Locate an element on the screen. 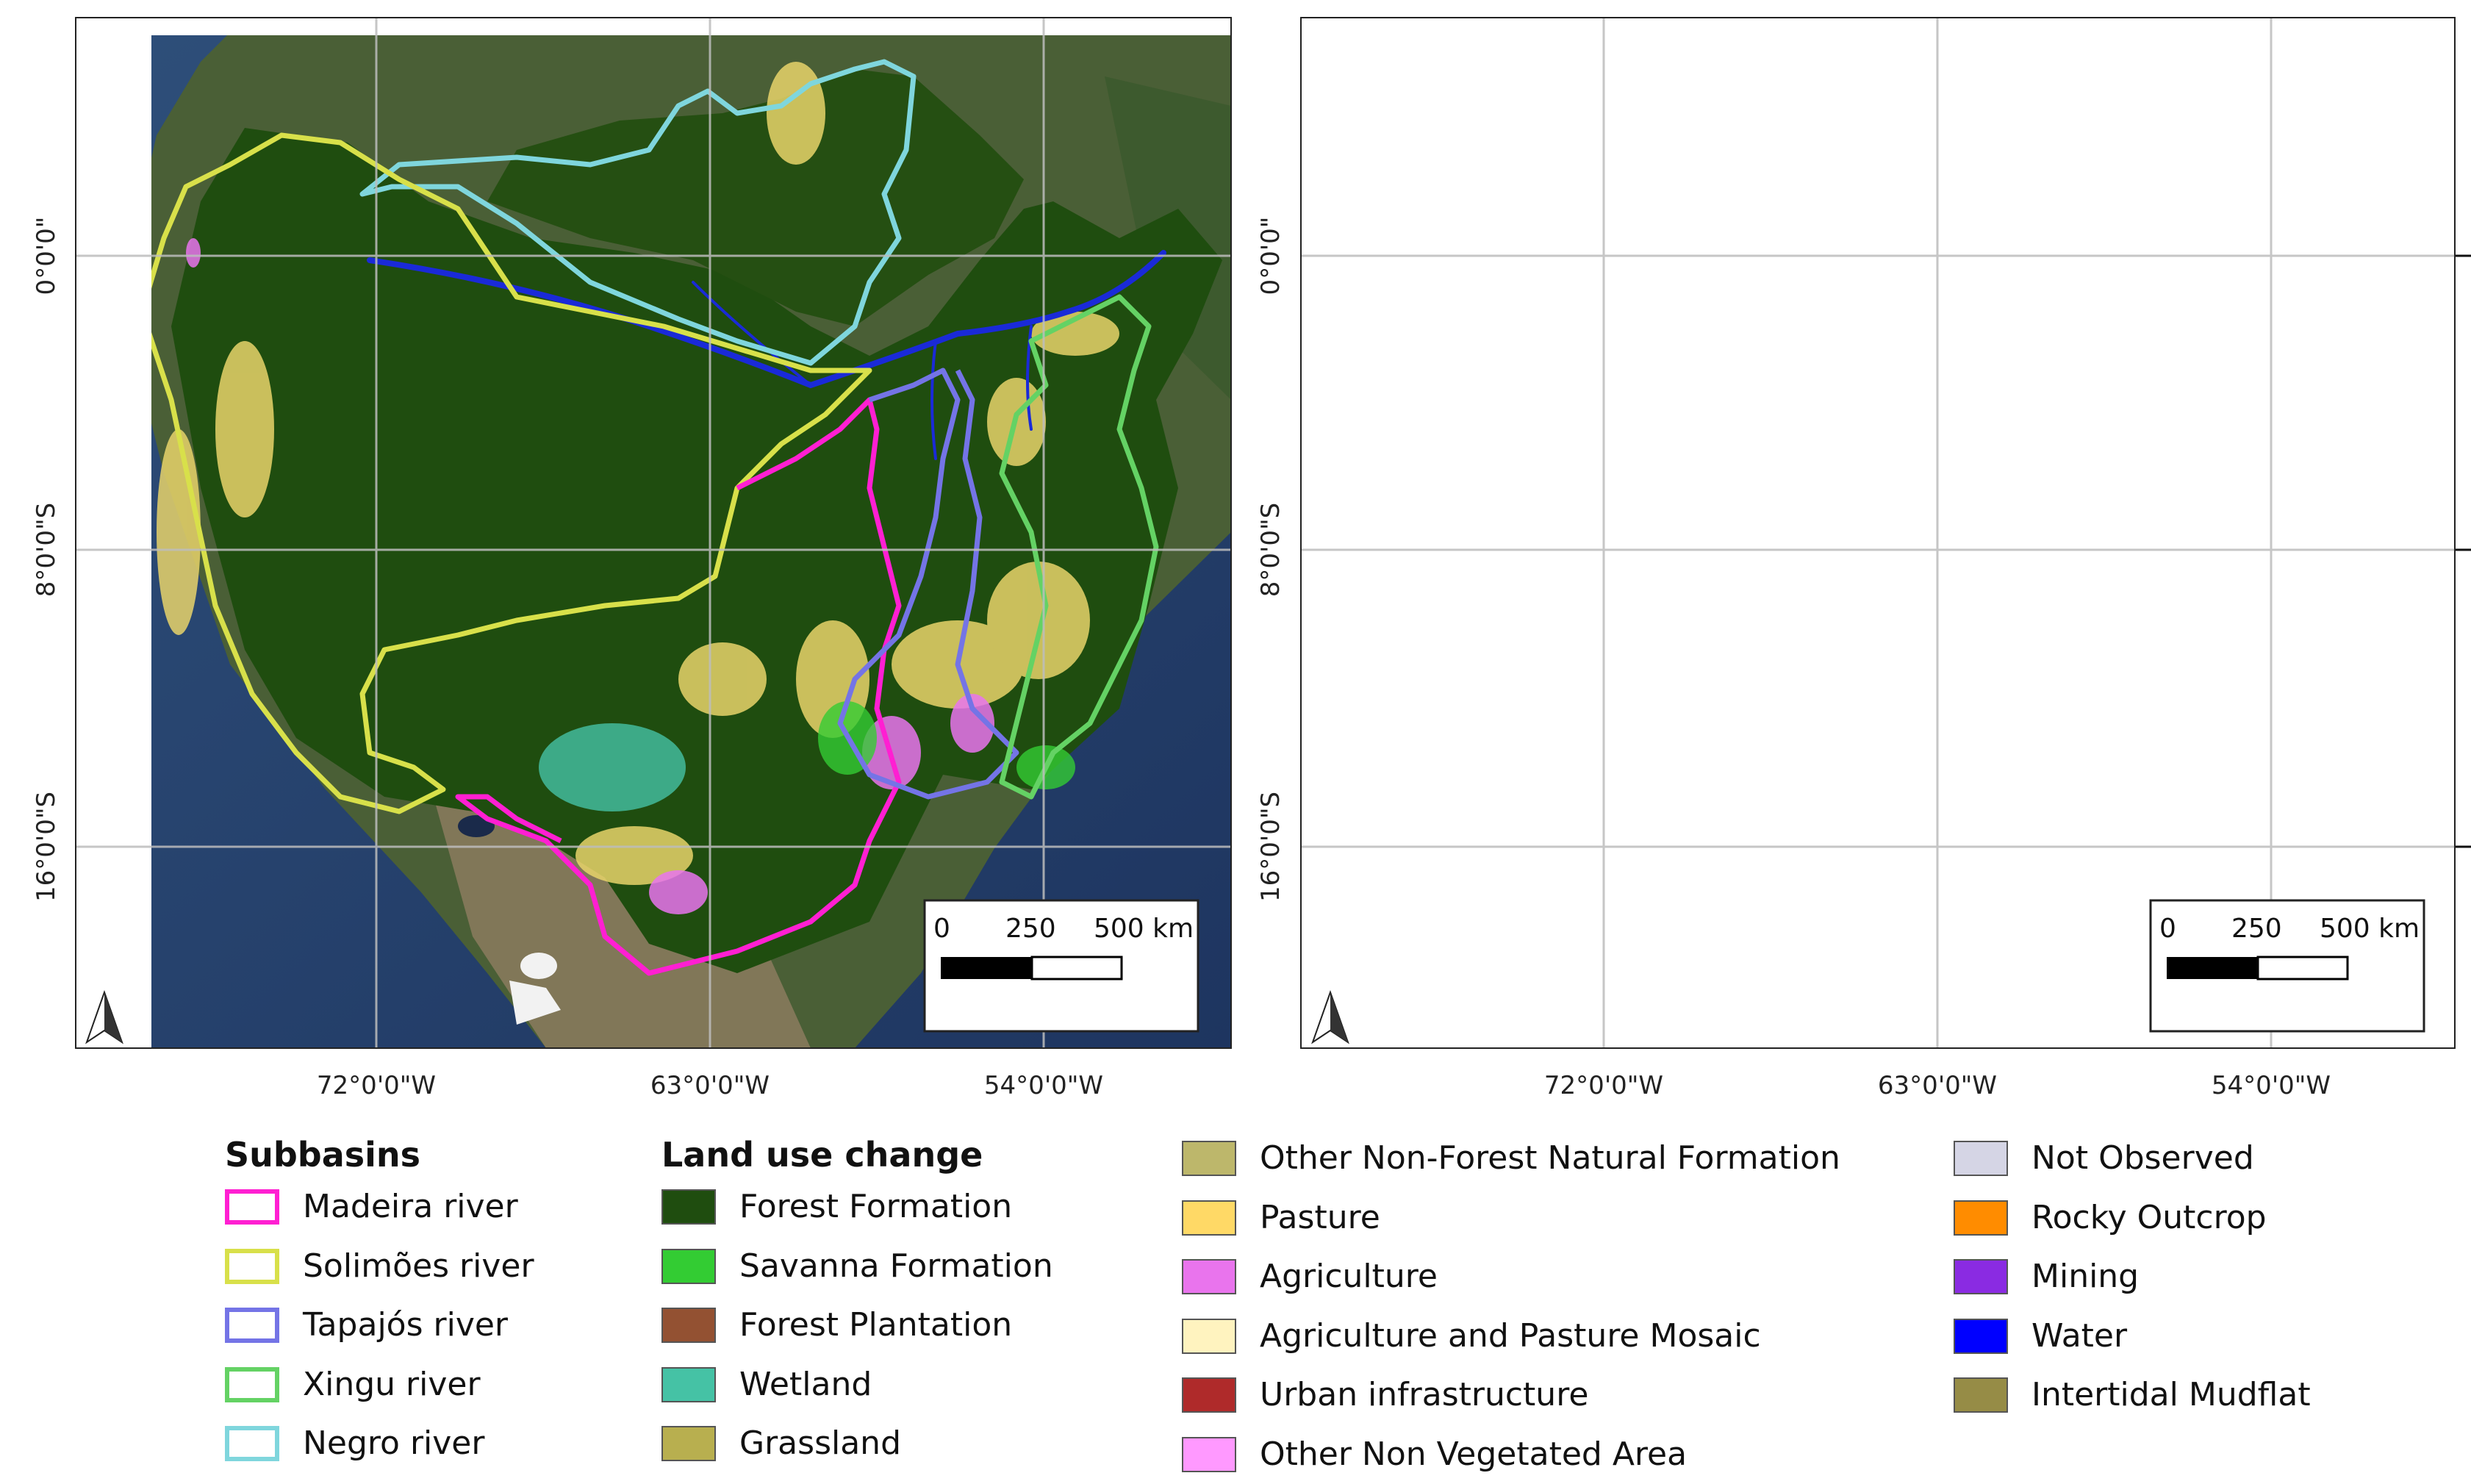 Image resolution: width=2471 pixels, height=1484 pixels. legend-item-mining: Mining is located at coordinates (2132, 1277).